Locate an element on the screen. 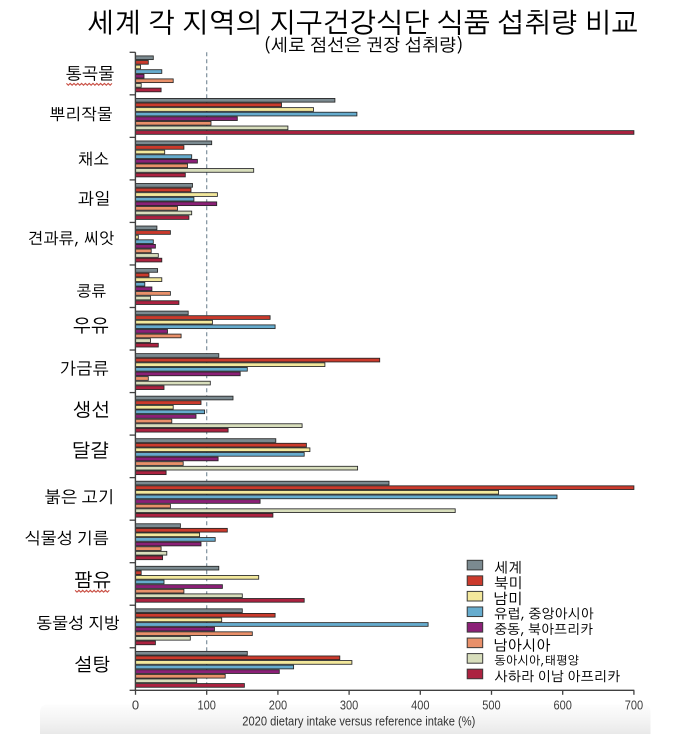  svg-text: 400 is located at coordinates (420, 705).